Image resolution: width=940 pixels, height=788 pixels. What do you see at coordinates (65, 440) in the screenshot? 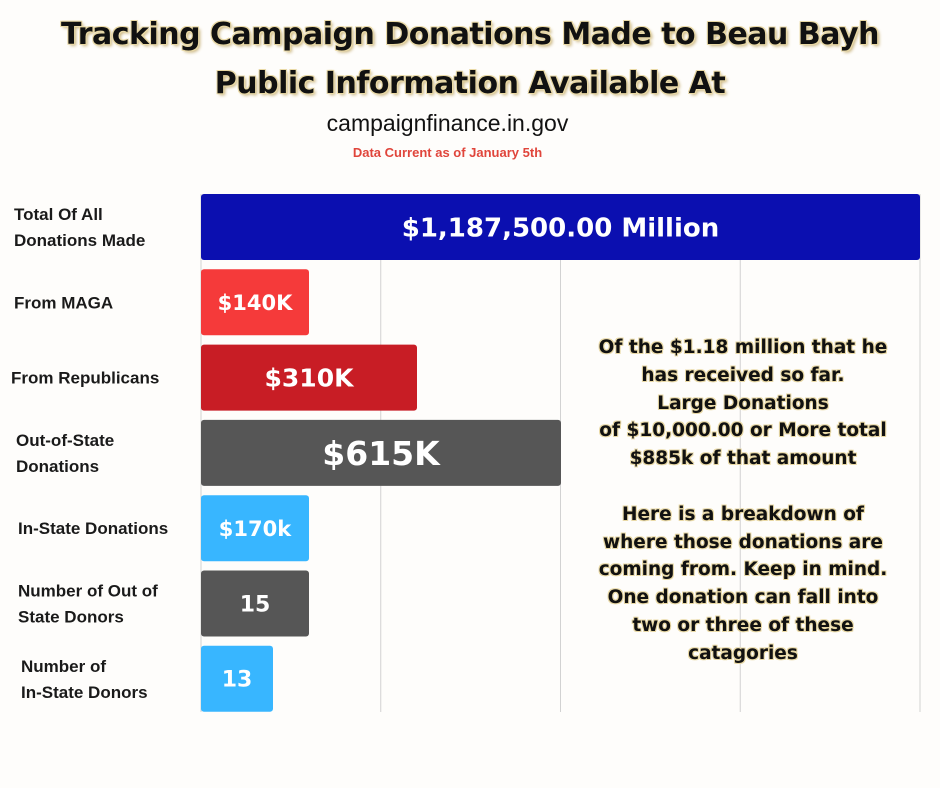
I see `category-label: Out-of-State` at bounding box center [65, 440].